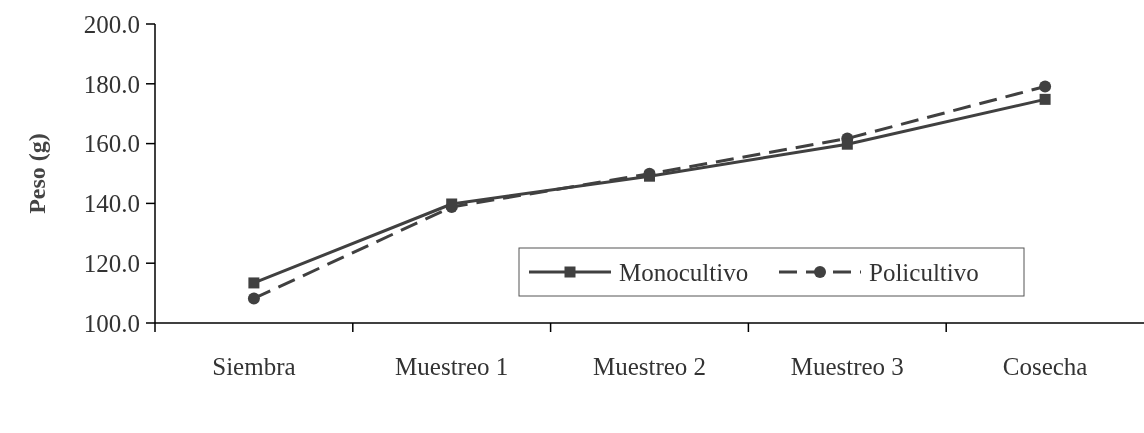 Image resolution: width=1144 pixels, height=433 pixels. Describe the element at coordinates (37, 173) in the screenshot. I see `y-axis-title: Peso (g)` at that location.